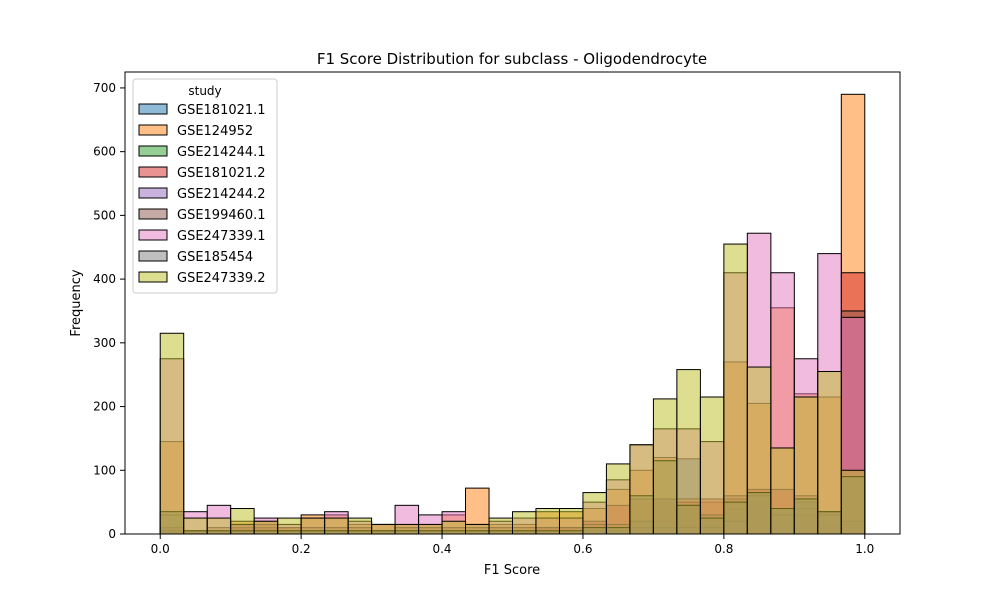 The height and width of the screenshot is (604, 1000). Describe the element at coordinates (215, 131) in the screenshot. I see `legend-label: GSE124952` at that location.